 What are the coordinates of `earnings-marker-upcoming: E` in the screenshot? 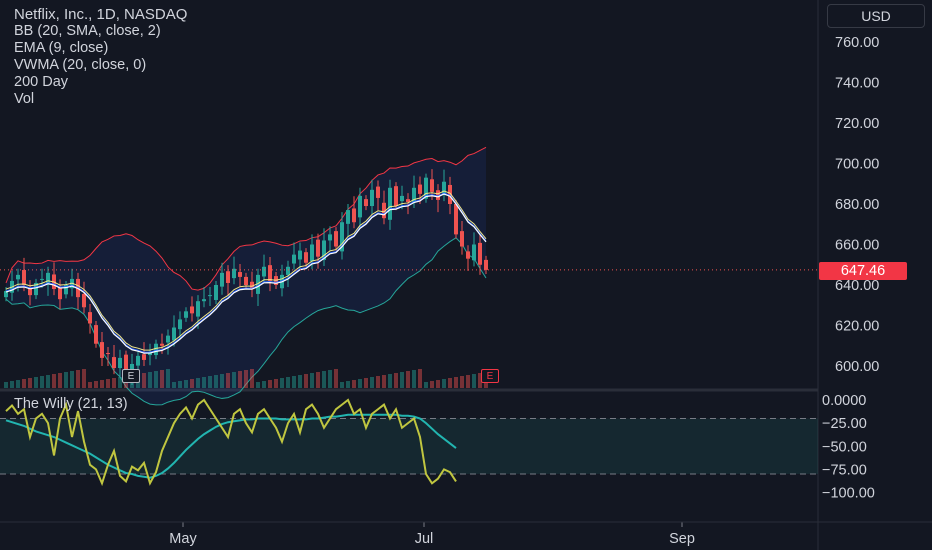 It's located at (490, 376).